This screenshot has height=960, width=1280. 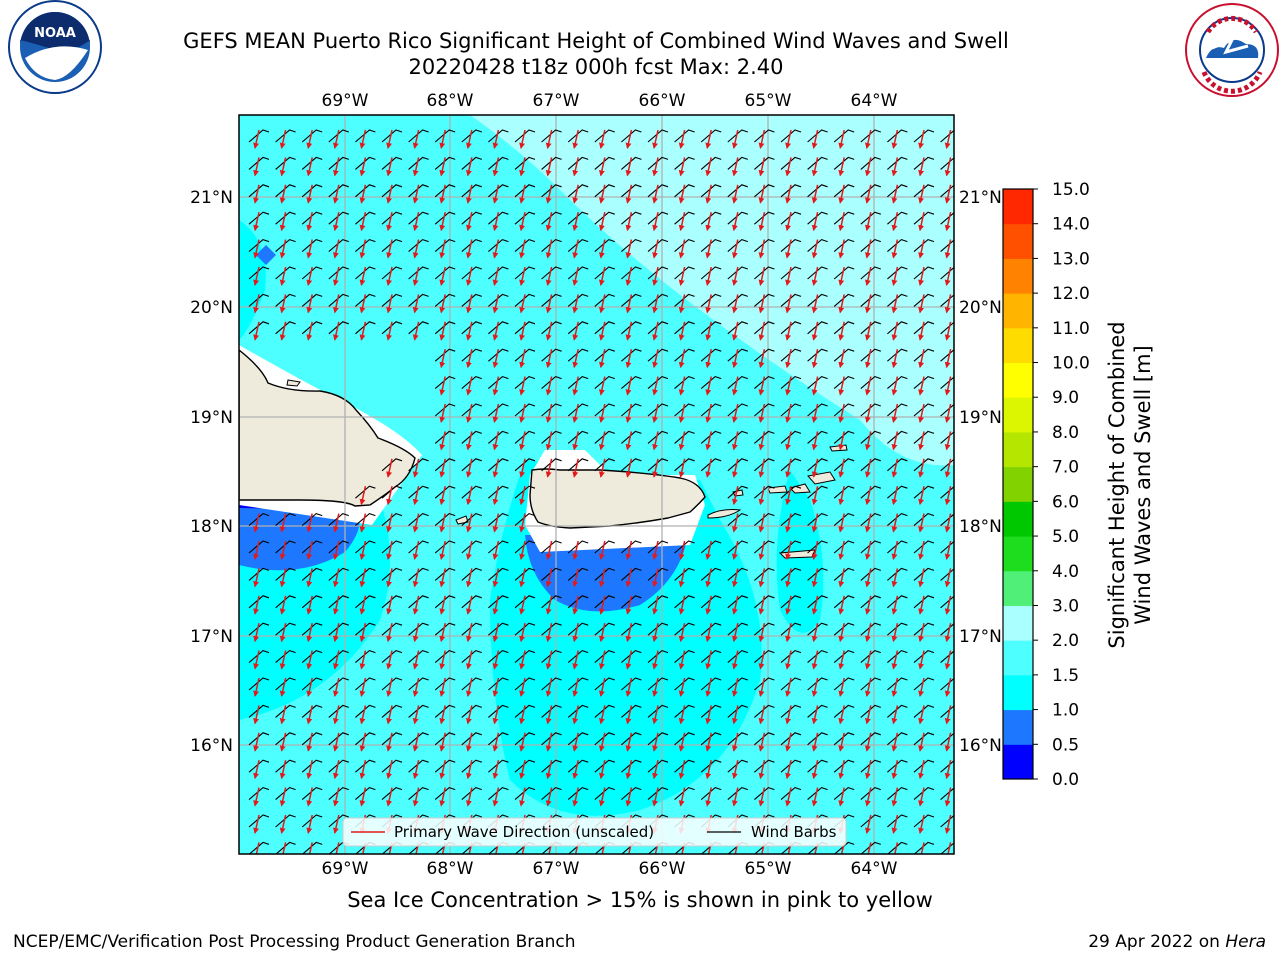 What do you see at coordinates (1245, 942) in the screenshot?
I see `host-name: Hera` at bounding box center [1245, 942].